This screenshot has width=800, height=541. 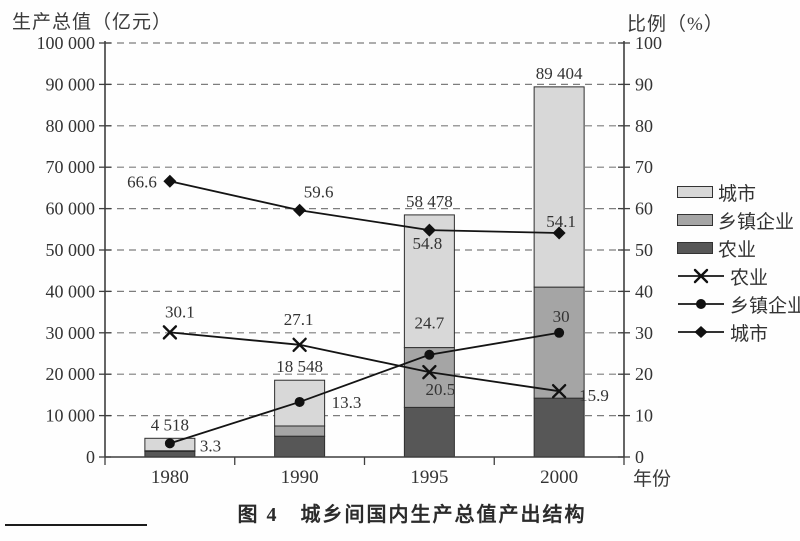 I want to click on bar-total-label: 4 518, so click(x=170, y=424).